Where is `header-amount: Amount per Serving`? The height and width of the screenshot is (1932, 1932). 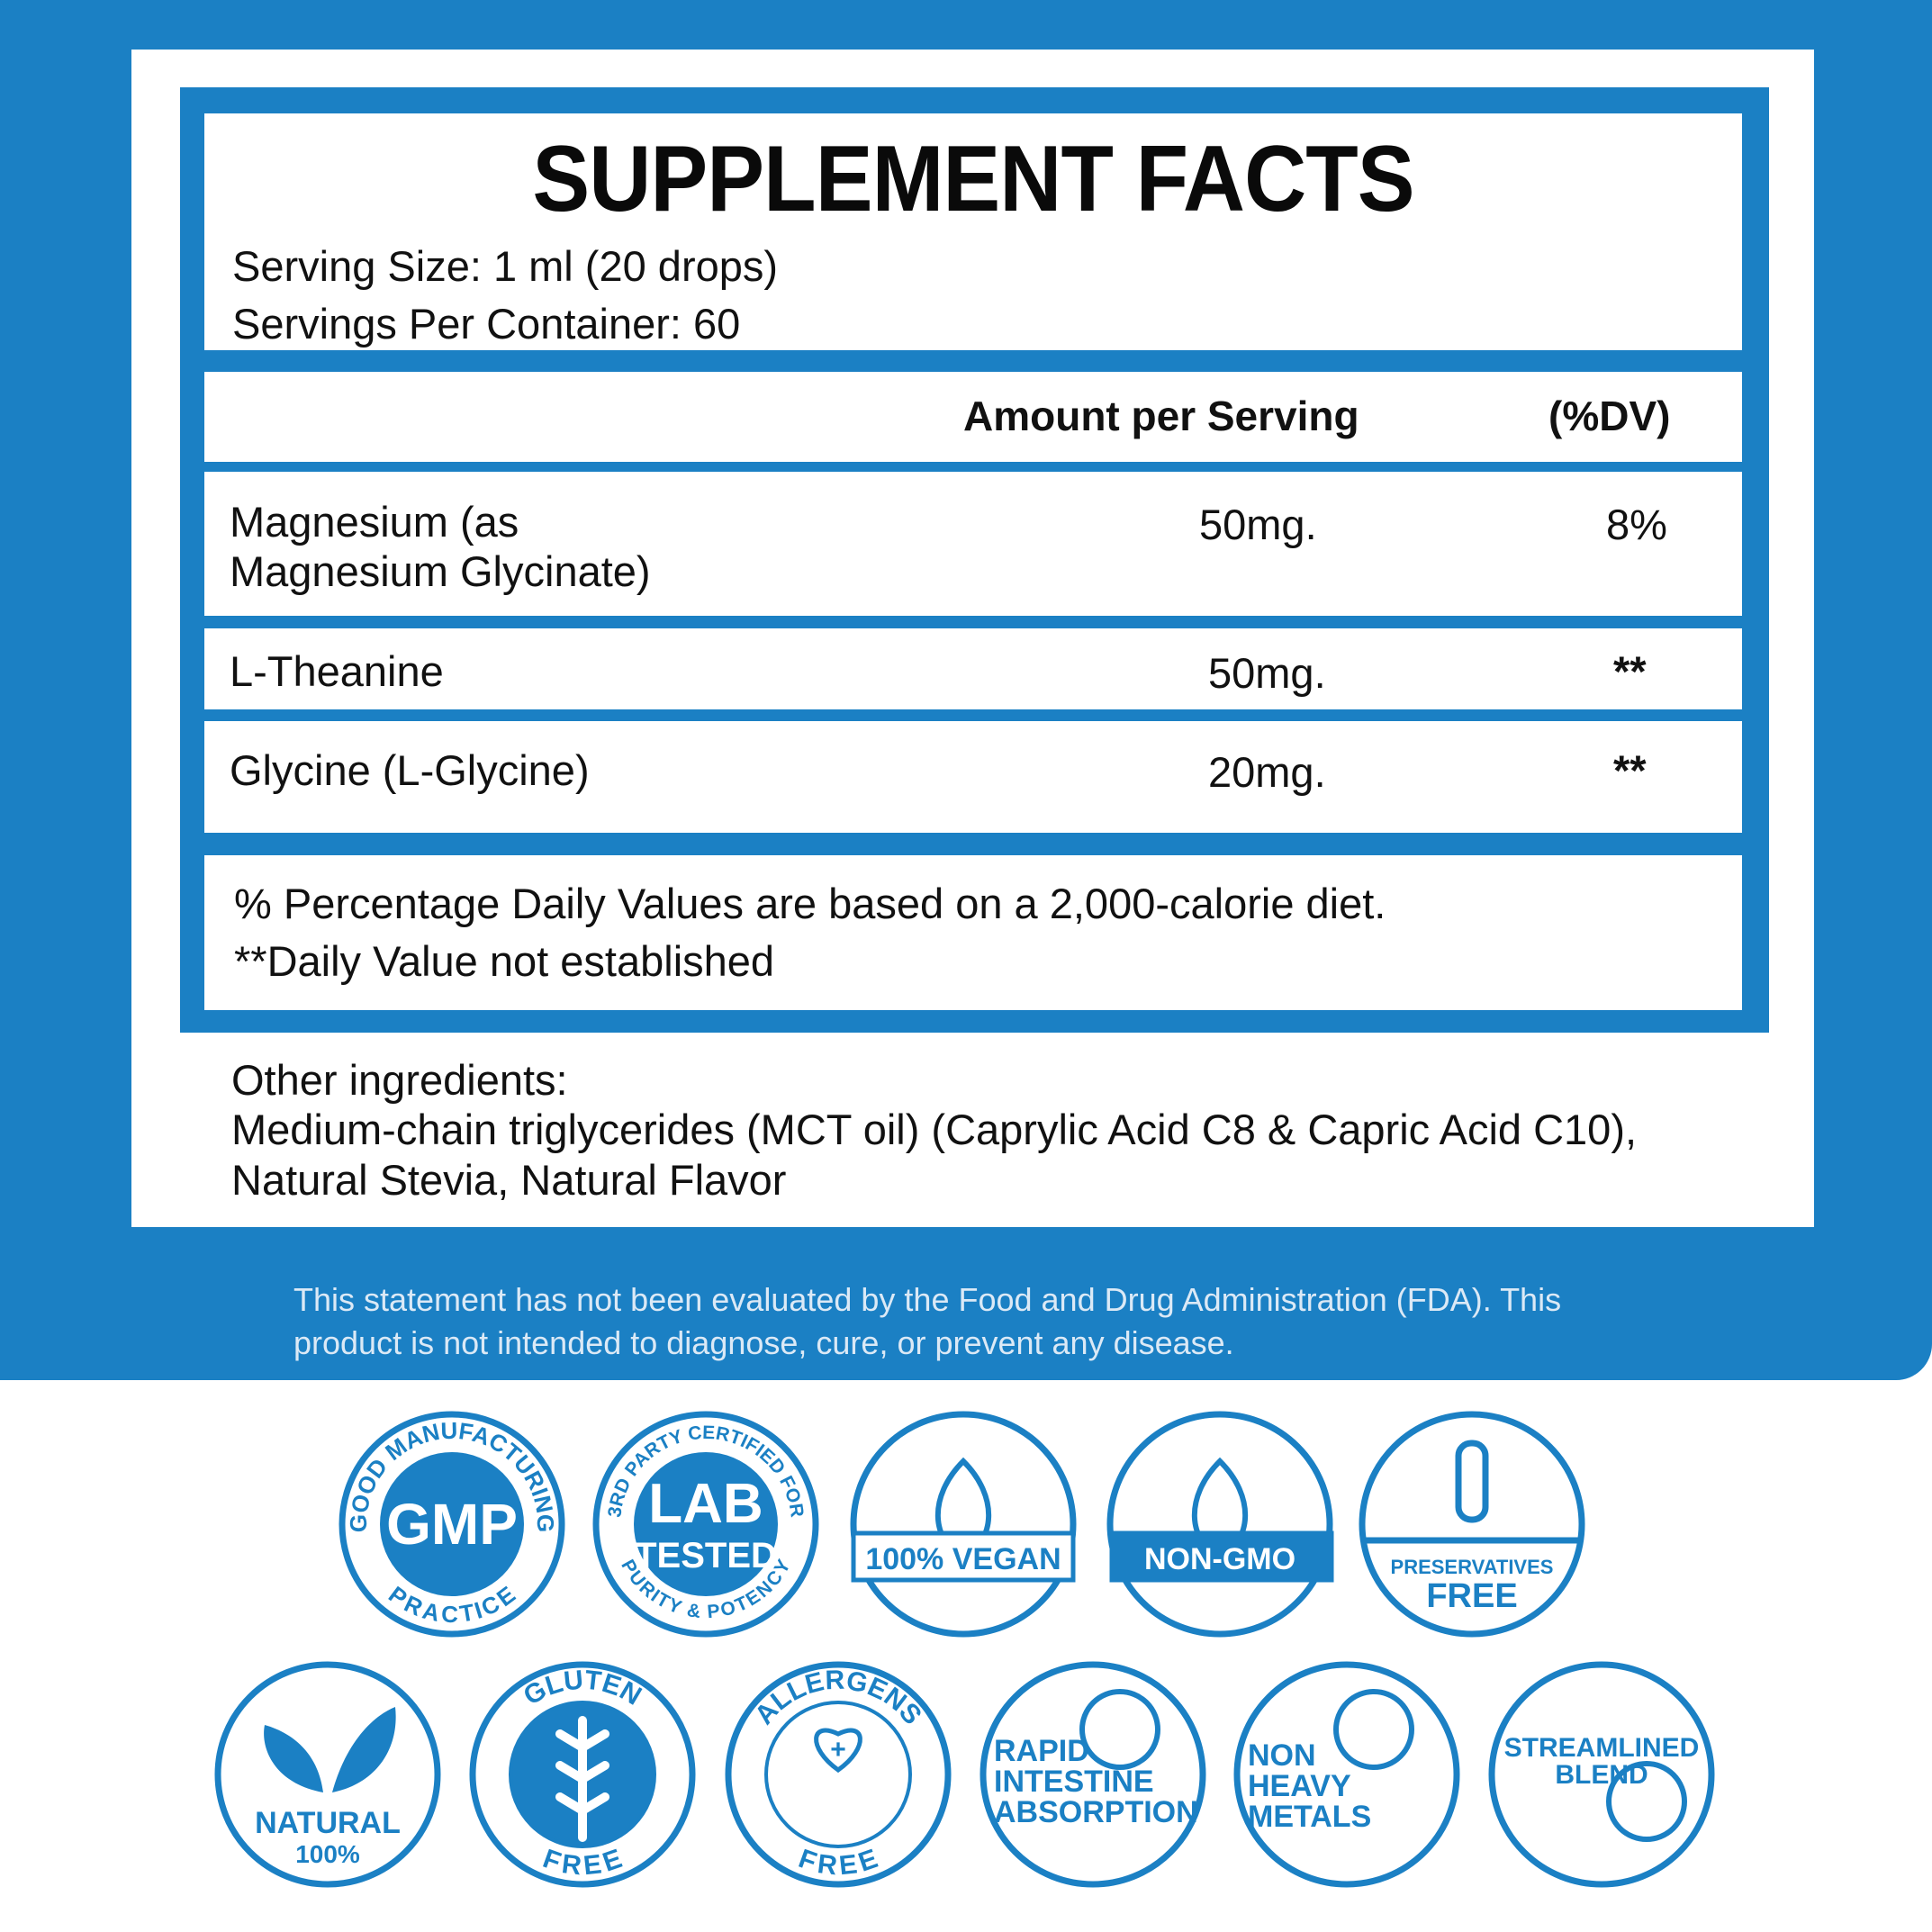
header-amount: Amount per Serving is located at coordinates (1161, 416).